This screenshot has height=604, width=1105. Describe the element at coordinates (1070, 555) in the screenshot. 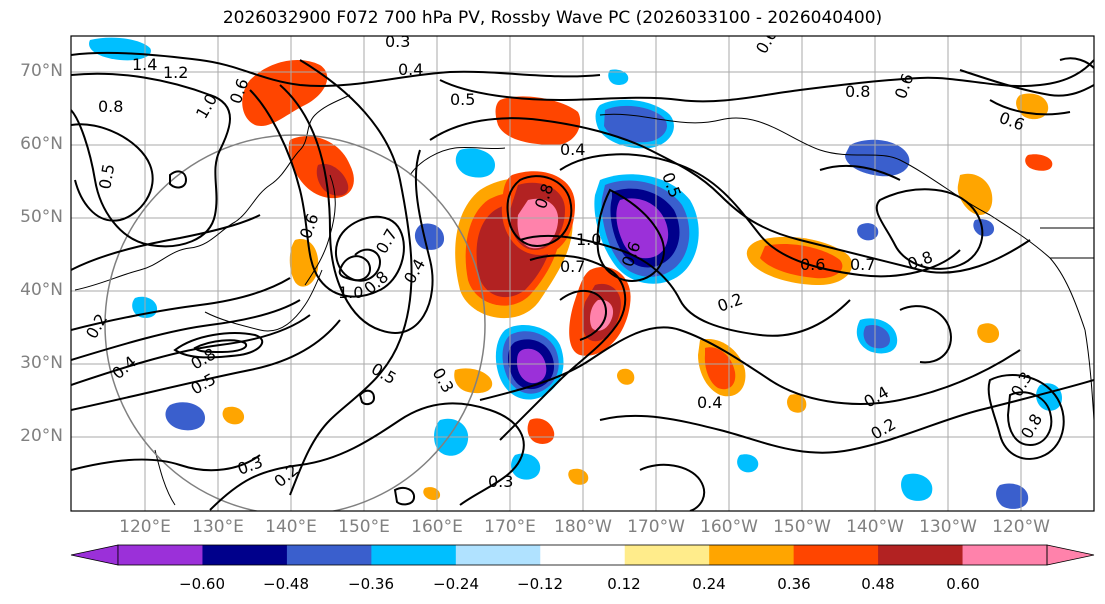

I see `colorbar-extend-right` at that location.